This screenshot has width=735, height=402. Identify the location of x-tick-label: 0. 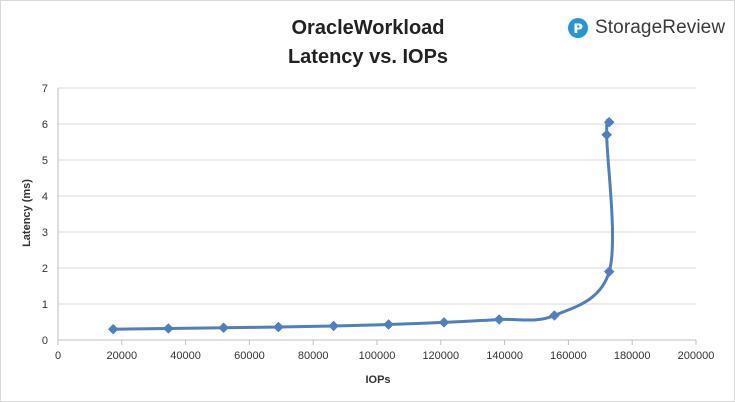
(58, 356).